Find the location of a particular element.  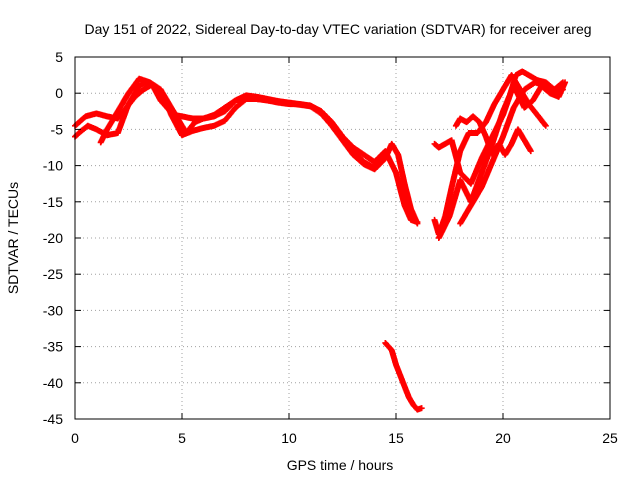

x-tick-label: 15 is located at coordinates (396, 438).